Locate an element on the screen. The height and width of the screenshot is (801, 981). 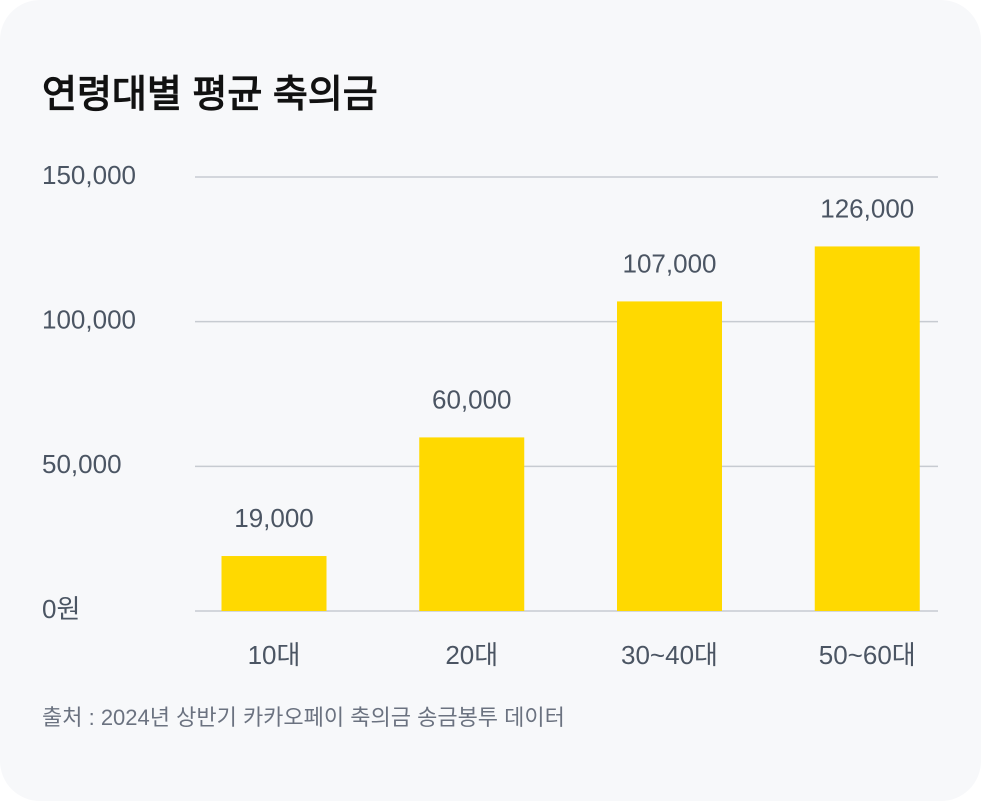
source-note: 출처 : 2024년 상반기 카카오페이 축의금 송금봉투 데이터 is located at coordinates (303, 717).